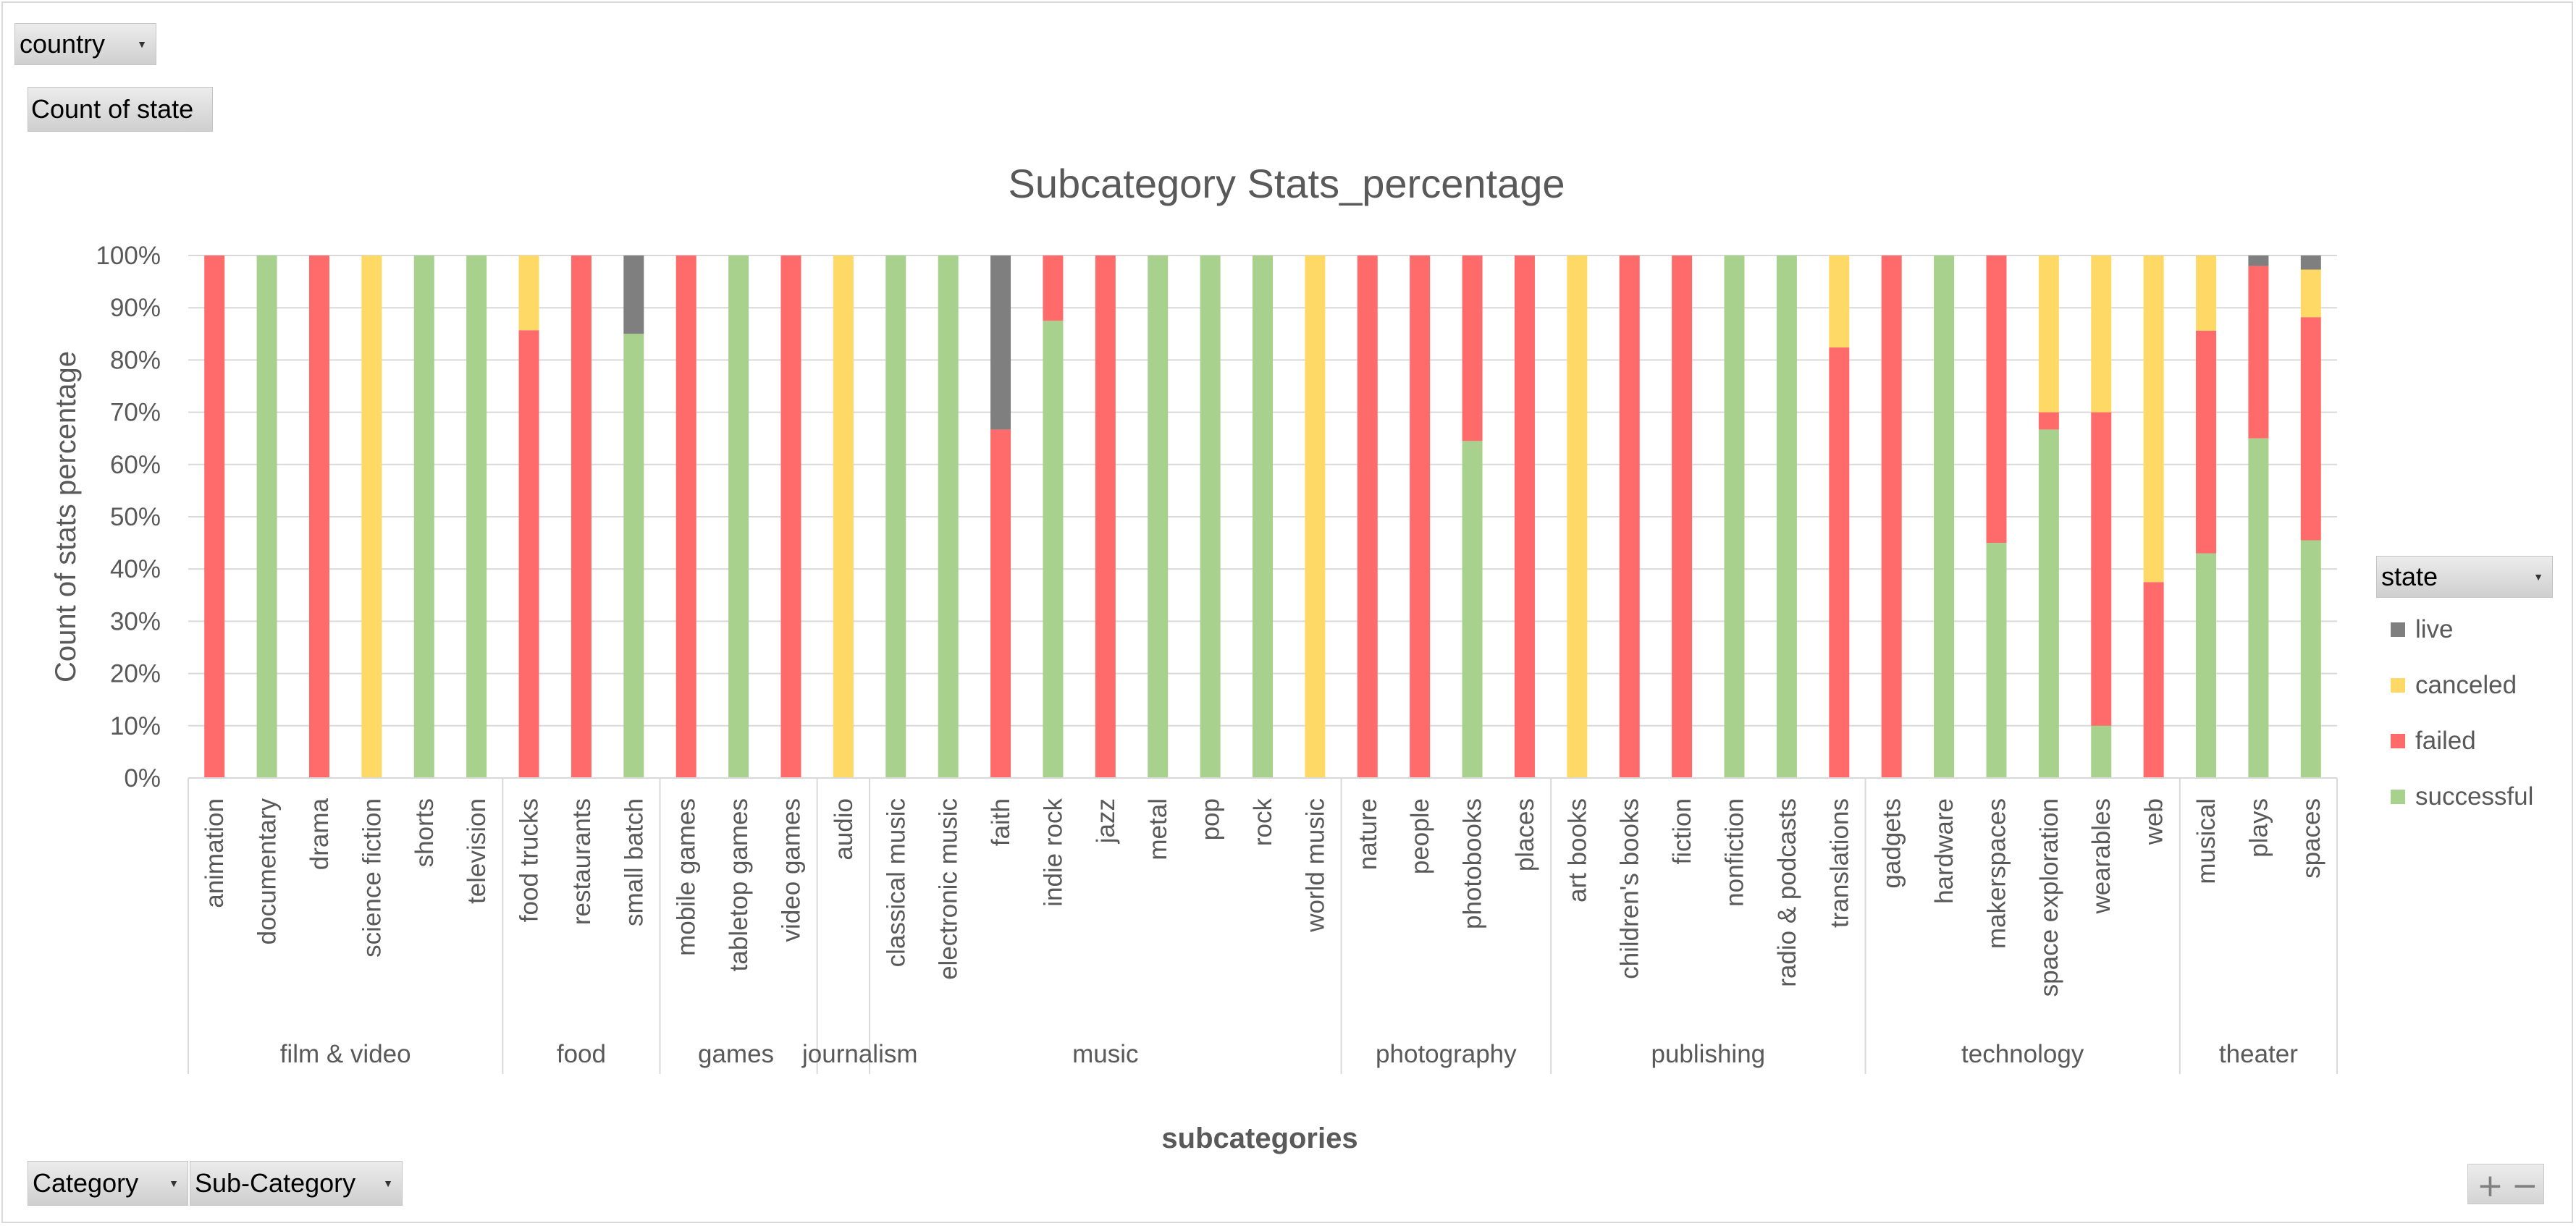 The height and width of the screenshot is (1226, 2576). What do you see at coordinates (320, 834) in the screenshot?
I see `x-tick-label: drama` at bounding box center [320, 834].